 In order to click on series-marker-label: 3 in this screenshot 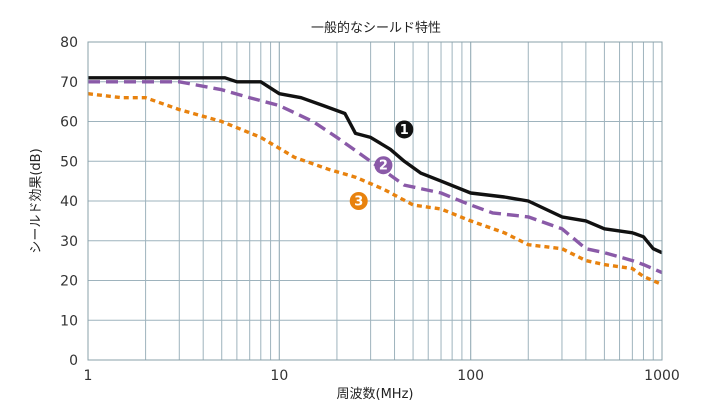, I will do `click(358, 202)`.